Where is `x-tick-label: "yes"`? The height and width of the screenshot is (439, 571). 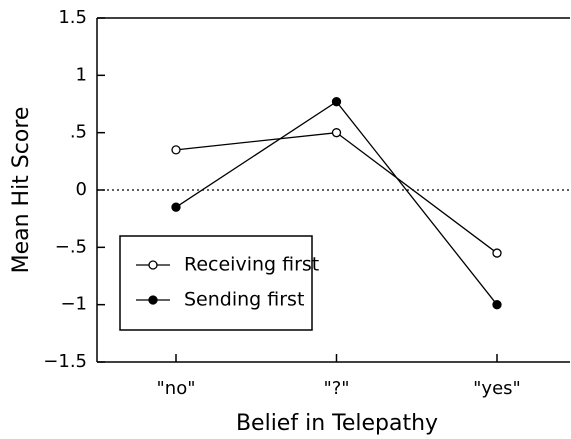
x-tick-label: "yes" is located at coordinates (497, 388).